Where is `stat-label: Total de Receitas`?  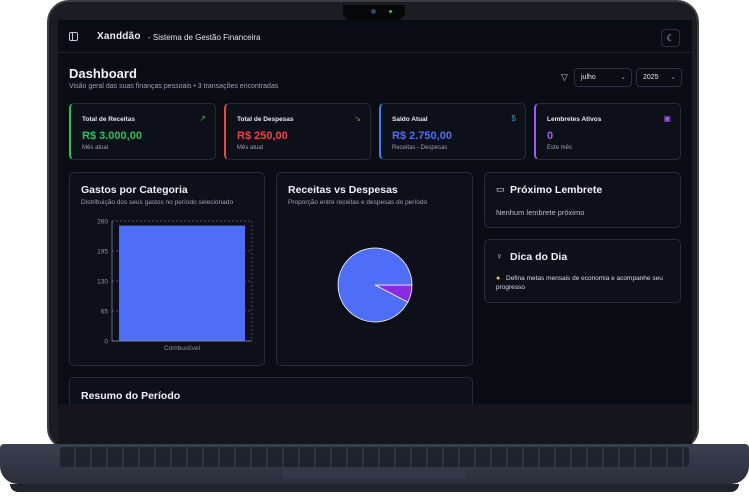
stat-label: Total de Receitas is located at coordinates (108, 119).